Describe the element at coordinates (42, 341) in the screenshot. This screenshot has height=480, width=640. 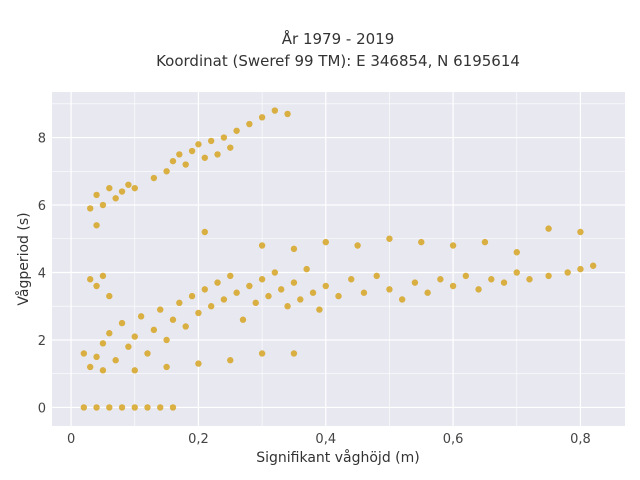
I see `y-tick-label: 2` at that location.